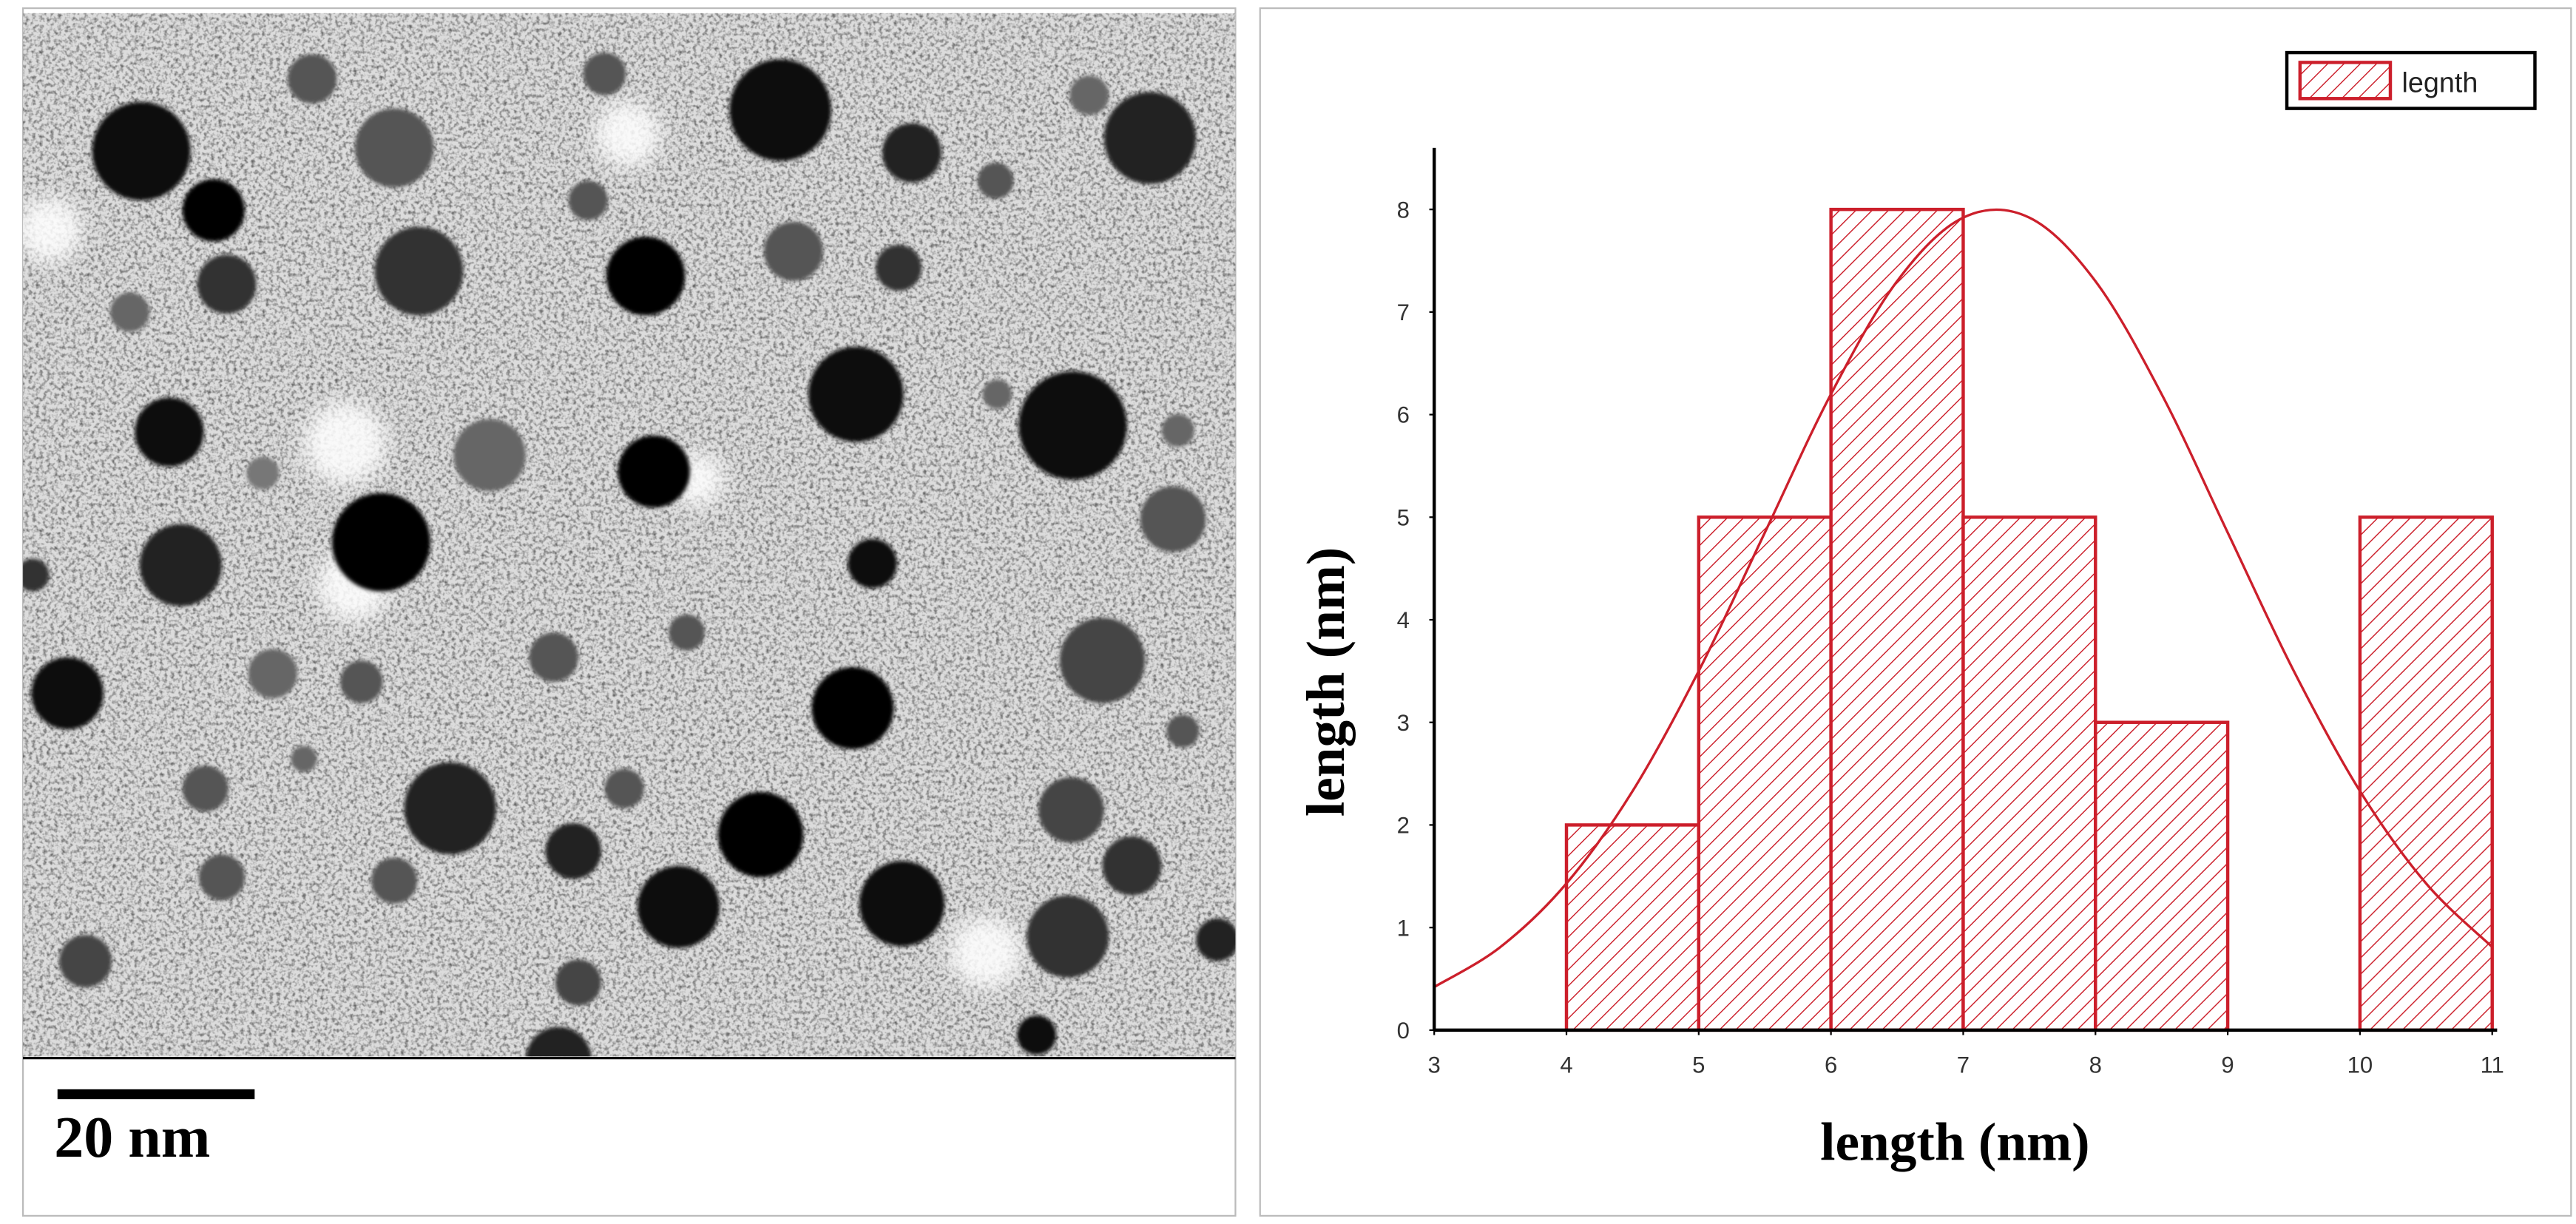 The image size is (2576, 1224). I want to click on y-tick-label: 7, so click(1403, 312).